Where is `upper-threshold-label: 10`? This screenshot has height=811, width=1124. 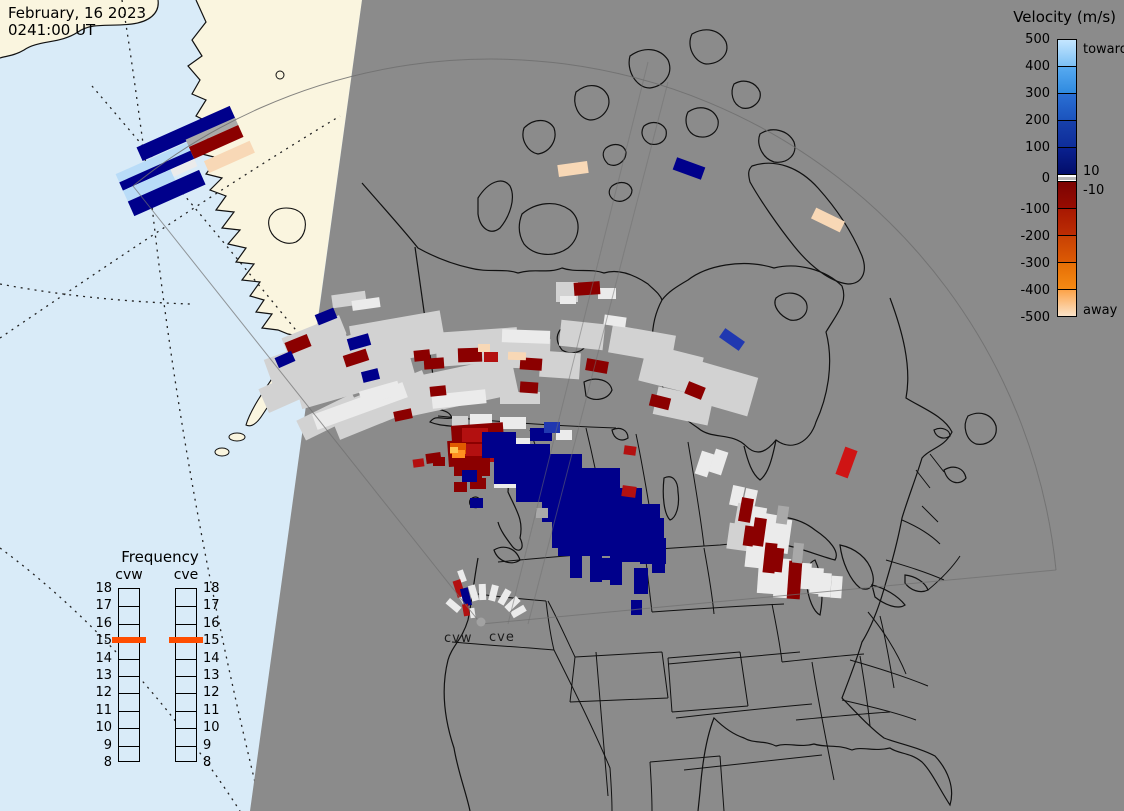
upper-threshold-label: 10 is located at coordinates (1091, 171).